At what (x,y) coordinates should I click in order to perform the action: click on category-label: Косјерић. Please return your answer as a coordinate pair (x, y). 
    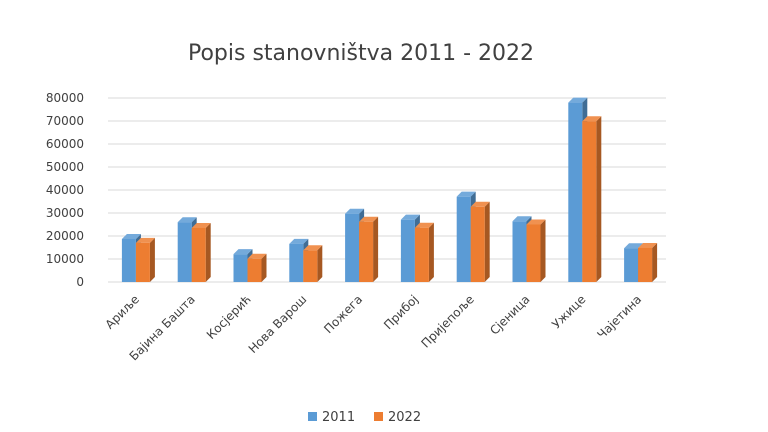
    Looking at the image, I should click on (229, 317).